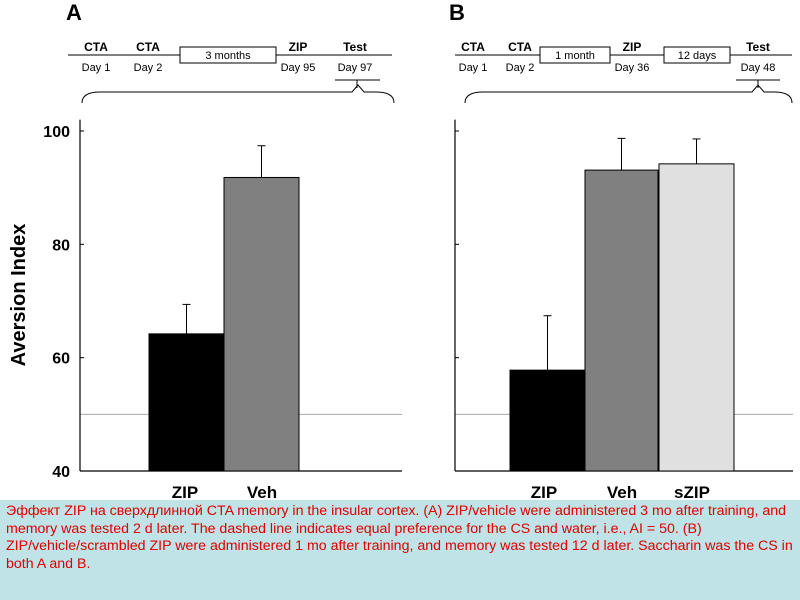  Describe the element at coordinates (61, 359) in the screenshot. I see `y-tick-label: 60` at that location.